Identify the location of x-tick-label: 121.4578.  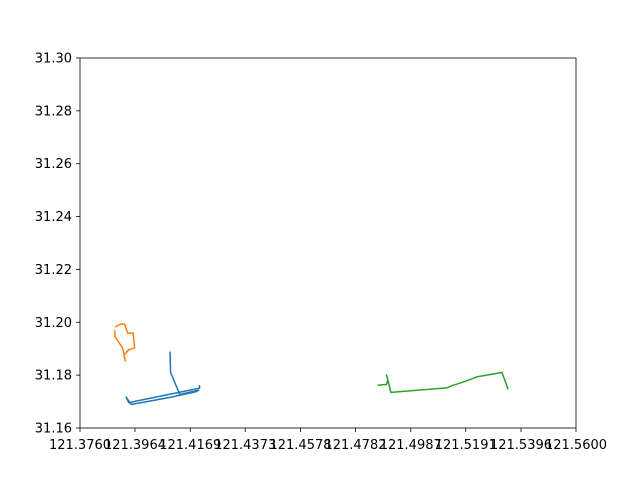
(300, 445).